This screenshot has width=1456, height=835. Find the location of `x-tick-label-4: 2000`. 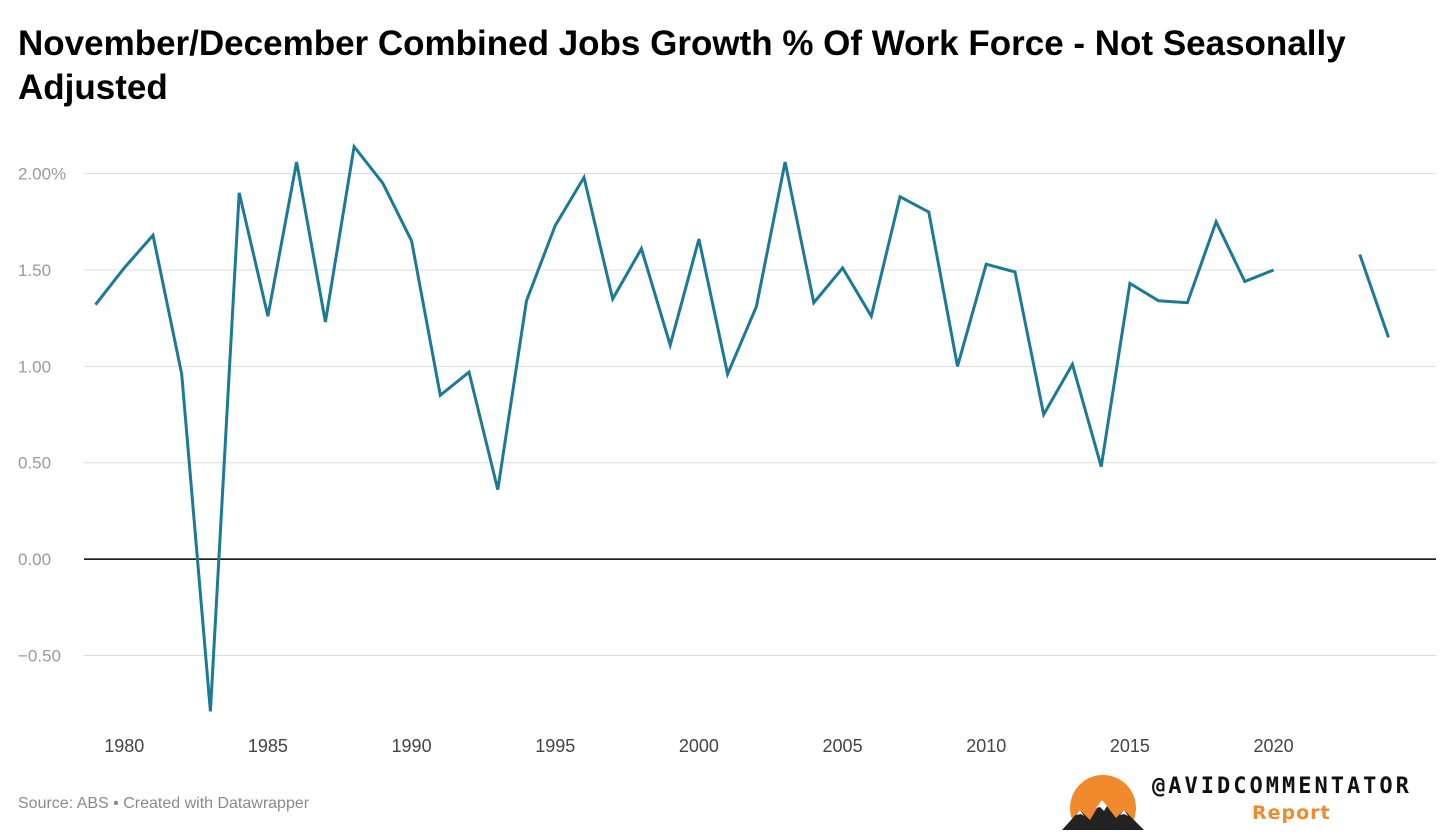

x-tick-label-4: 2000 is located at coordinates (699, 746).